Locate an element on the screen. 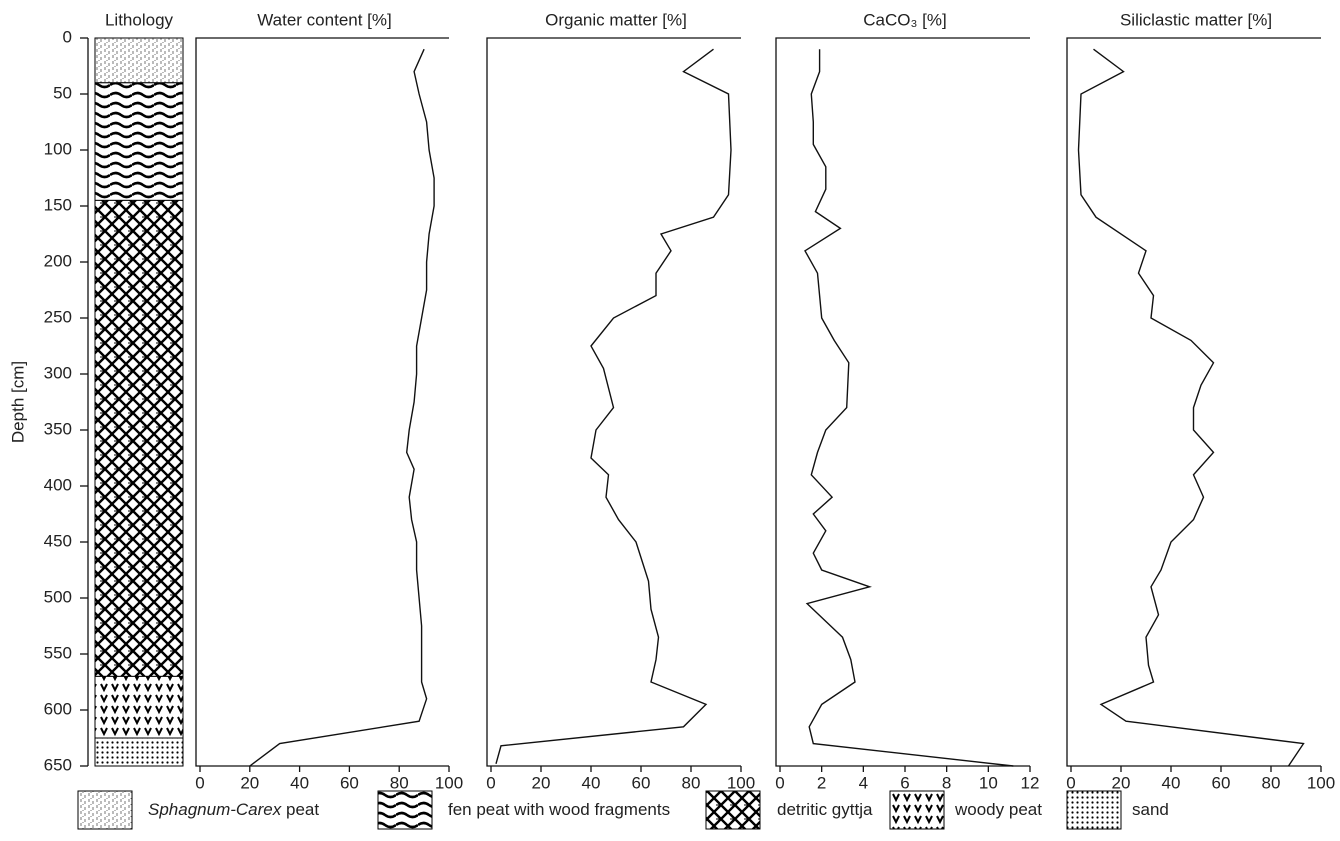 Image resolution: width=1340 pixels, height=841 pixels. x-tick-label: 6 is located at coordinates (904, 782).